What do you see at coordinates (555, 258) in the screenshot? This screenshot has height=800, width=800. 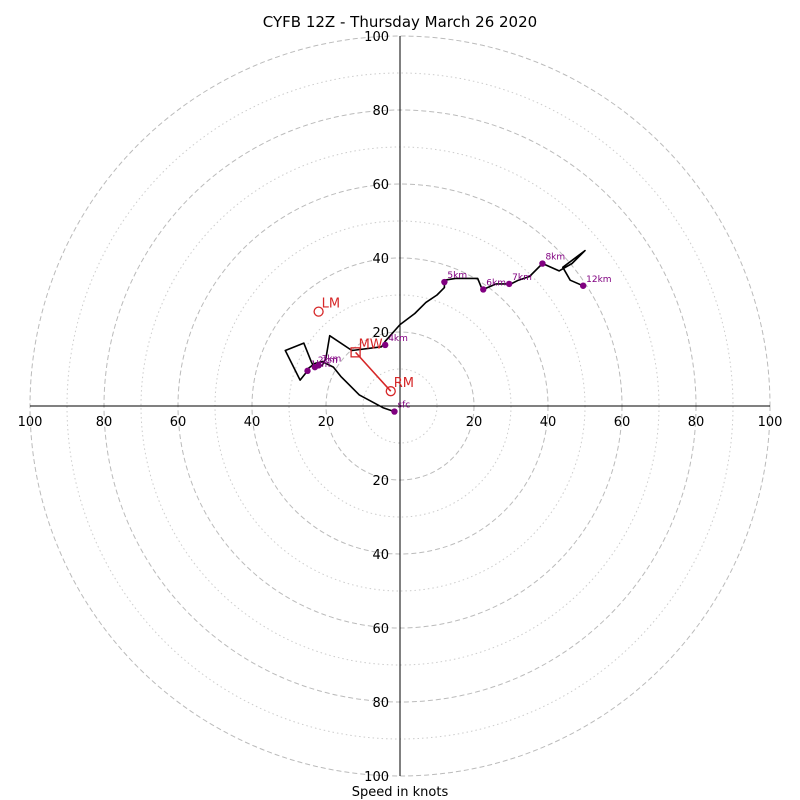 I see `height-label-8km: 8km` at bounding box center [555, 258].